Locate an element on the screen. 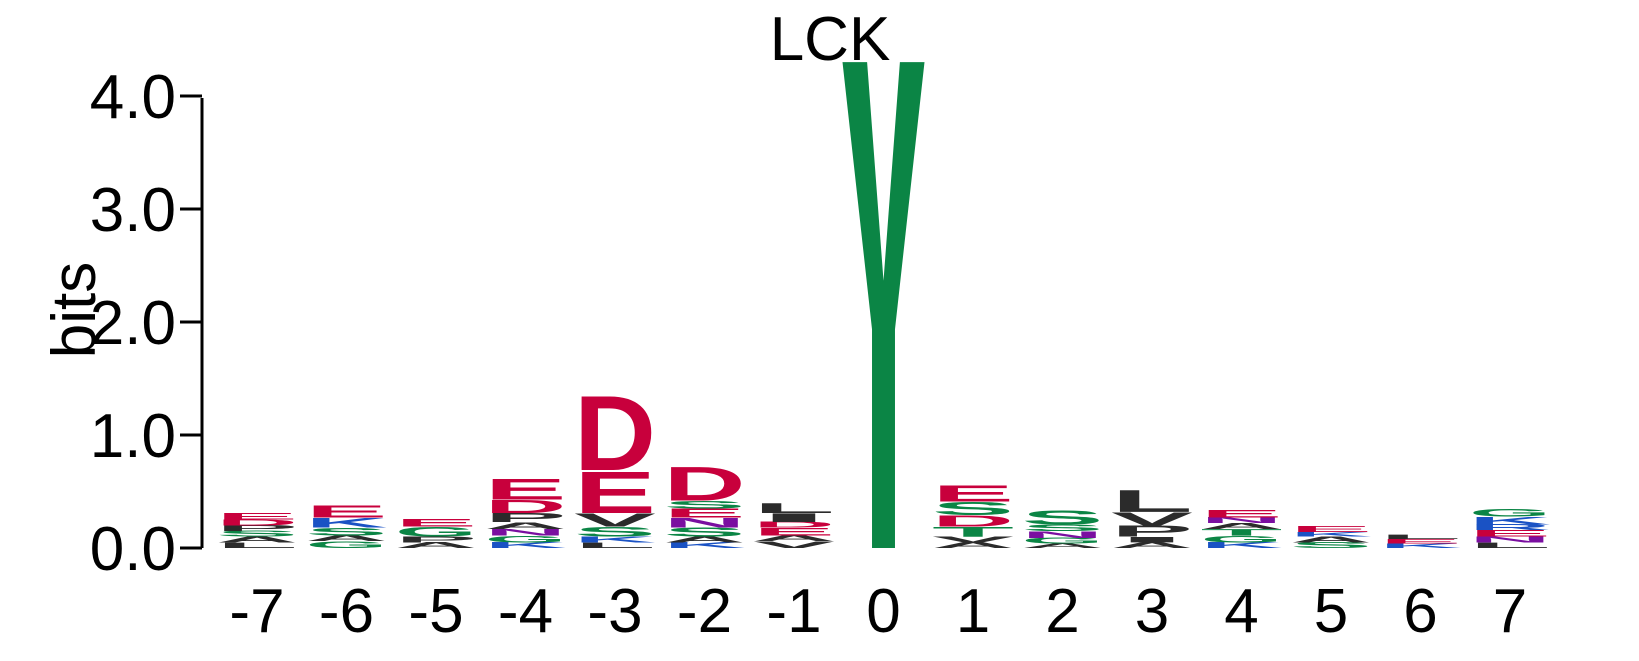 This screenshot has width=1639, height=661. y-tick-label: 4.0 is located at coordinates (133, 97).